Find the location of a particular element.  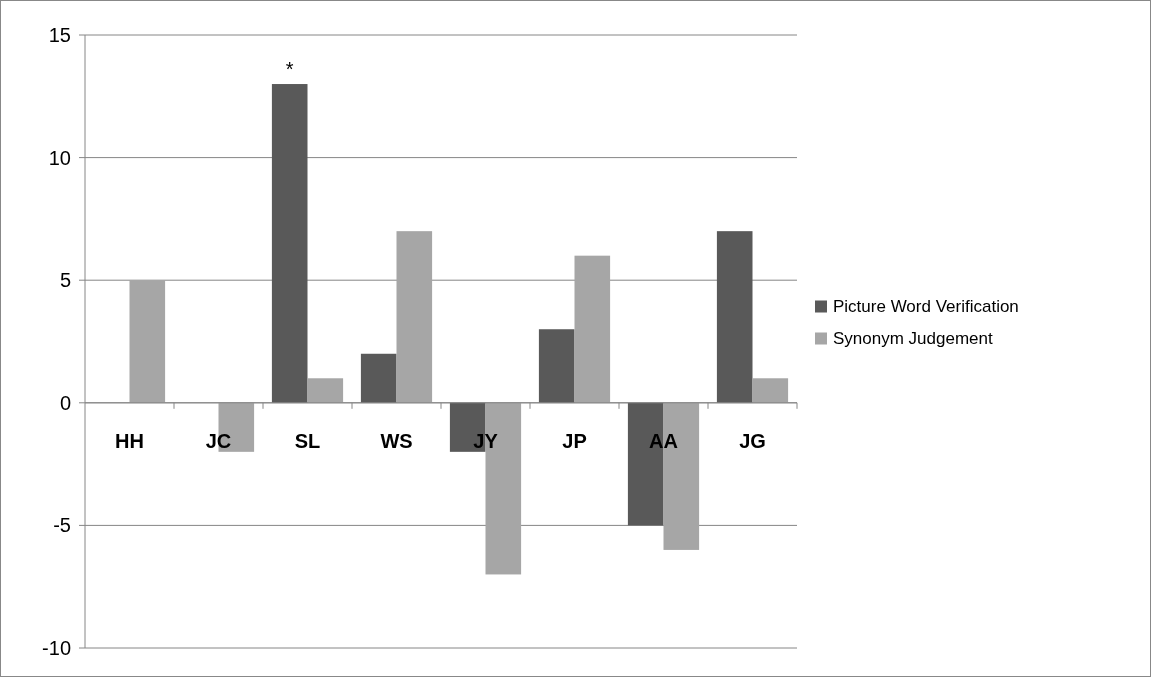

x-tick-label: SL is located at coordinates (307, 440).